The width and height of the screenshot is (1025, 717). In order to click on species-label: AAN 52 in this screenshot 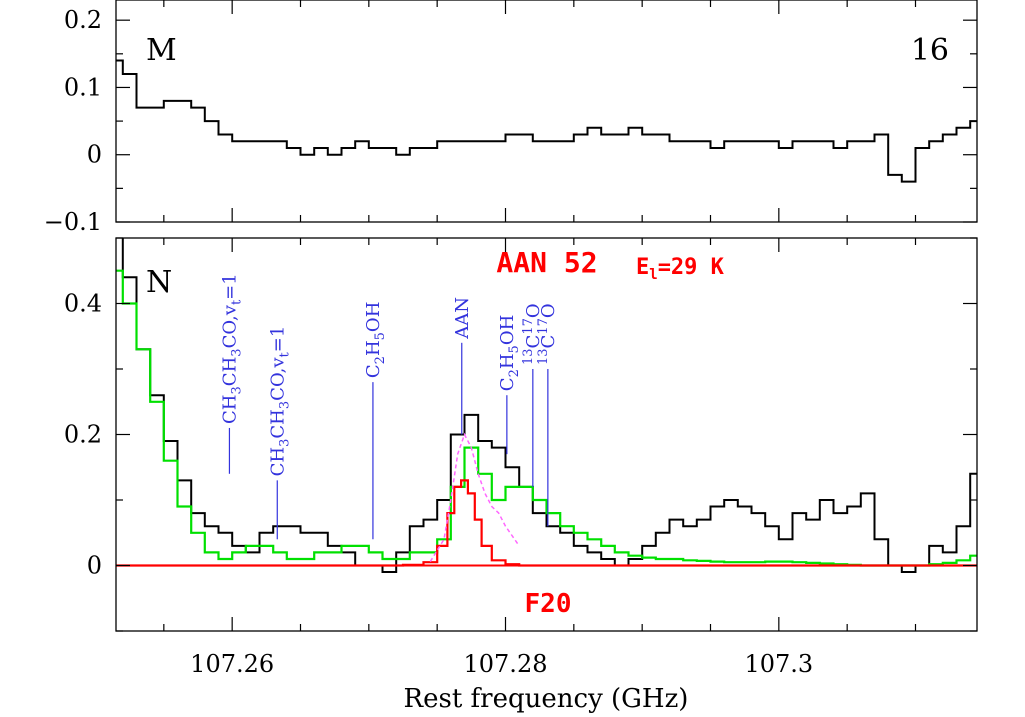, I will do `click(546, 262)`.